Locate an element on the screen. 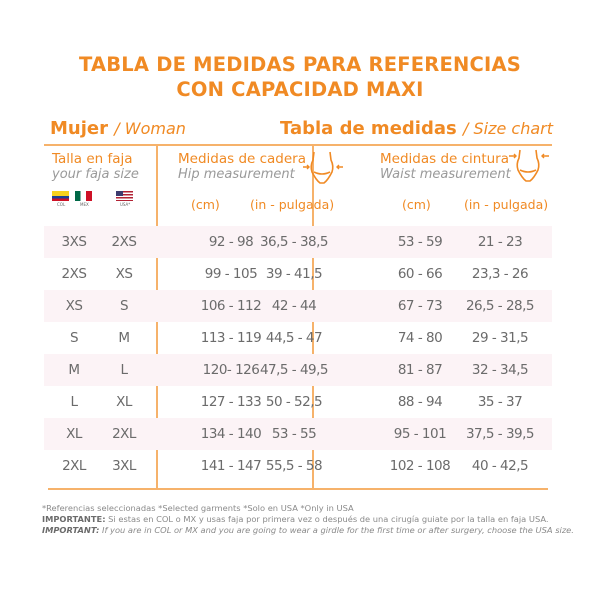 The height and width of the screenshot is (600, 600). cell-hip-cm: 92 - 98 is located at coordinates (231, 242).